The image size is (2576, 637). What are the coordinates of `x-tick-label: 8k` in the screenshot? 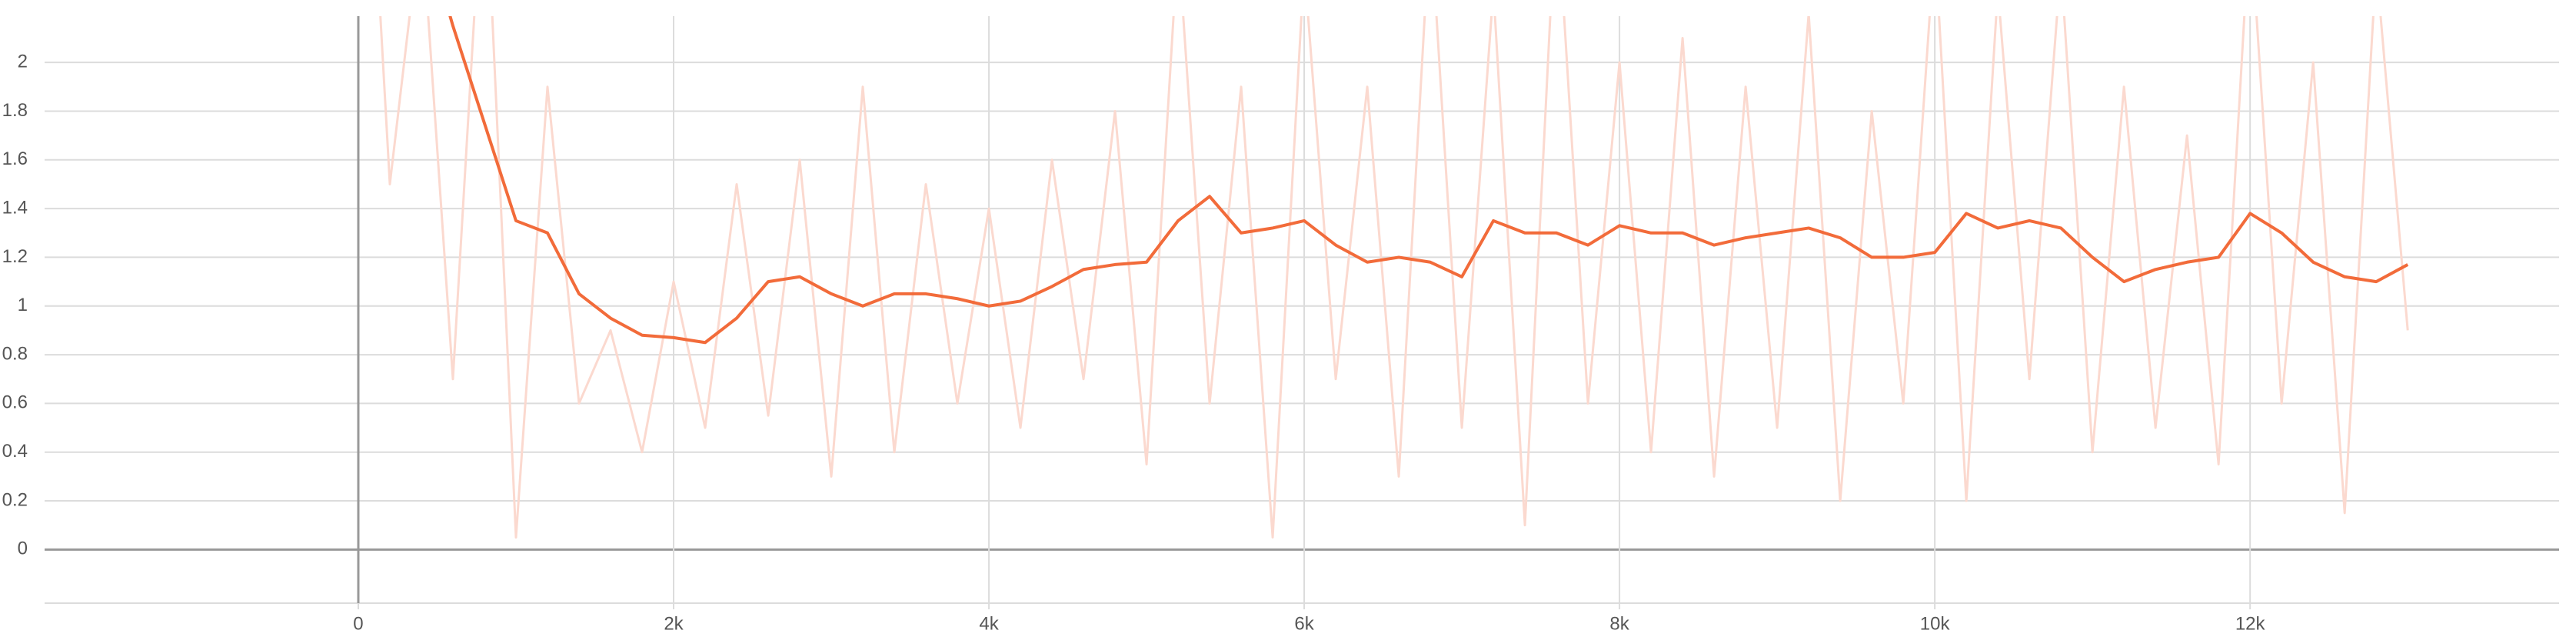 It's located at (1619, 623).